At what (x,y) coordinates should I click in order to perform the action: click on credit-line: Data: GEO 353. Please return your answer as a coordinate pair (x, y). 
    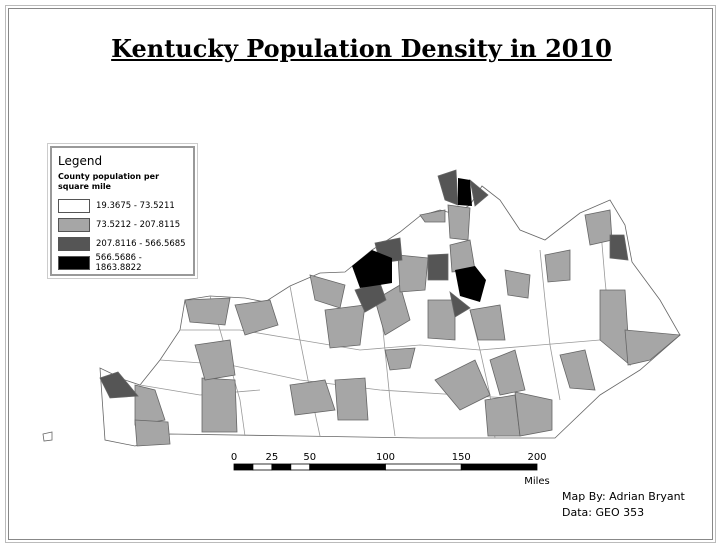
    Looking at the image, I should click on (603, 512).